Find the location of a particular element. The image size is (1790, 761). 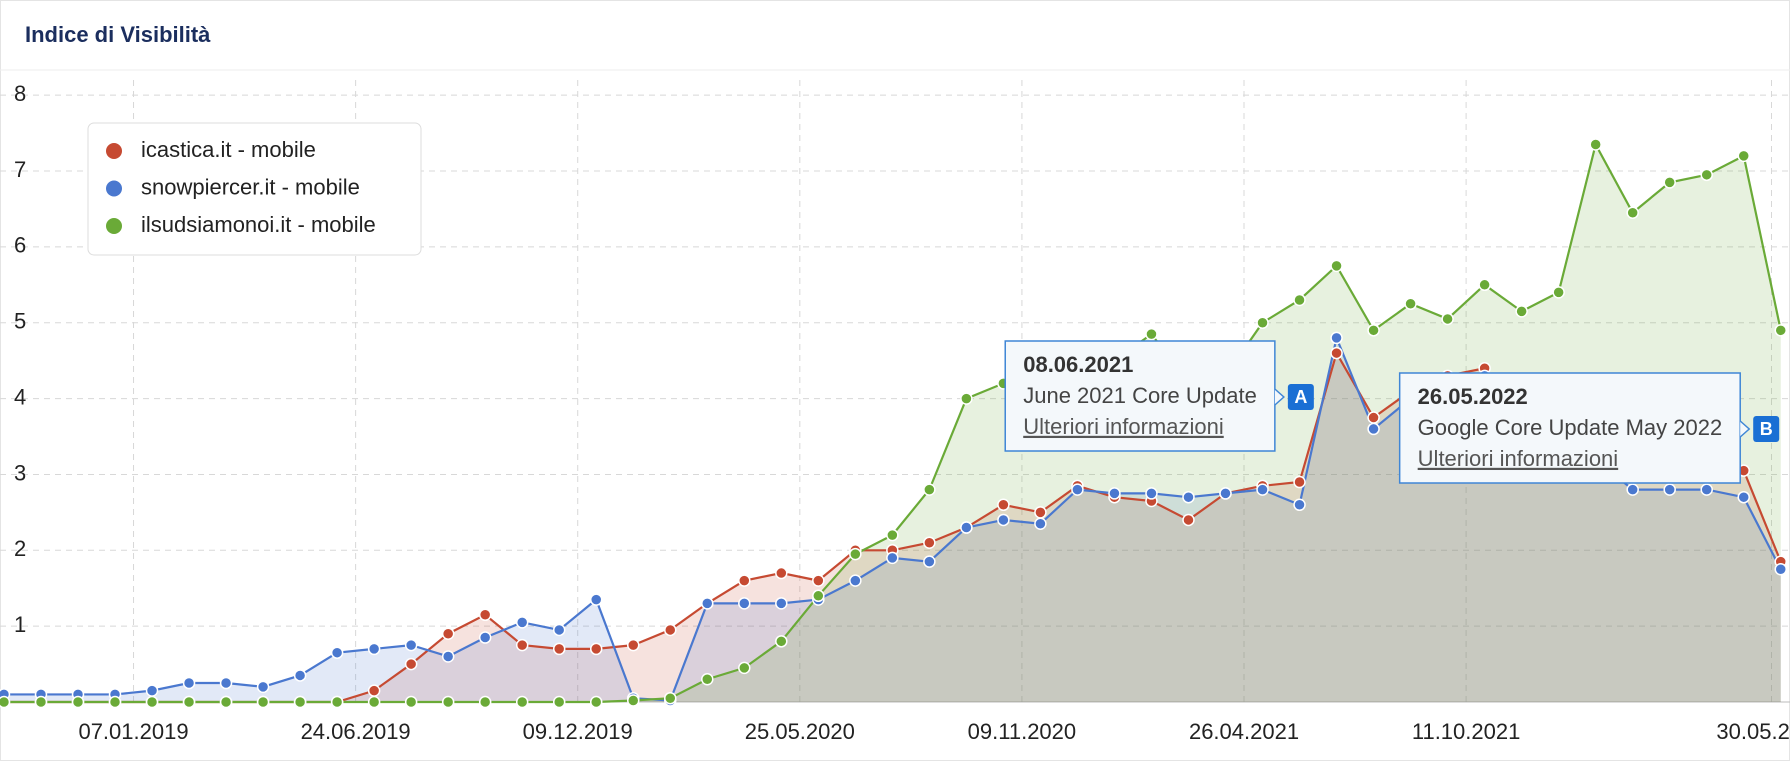

y-tick-label: 2 is located at coordinates (20, 548).